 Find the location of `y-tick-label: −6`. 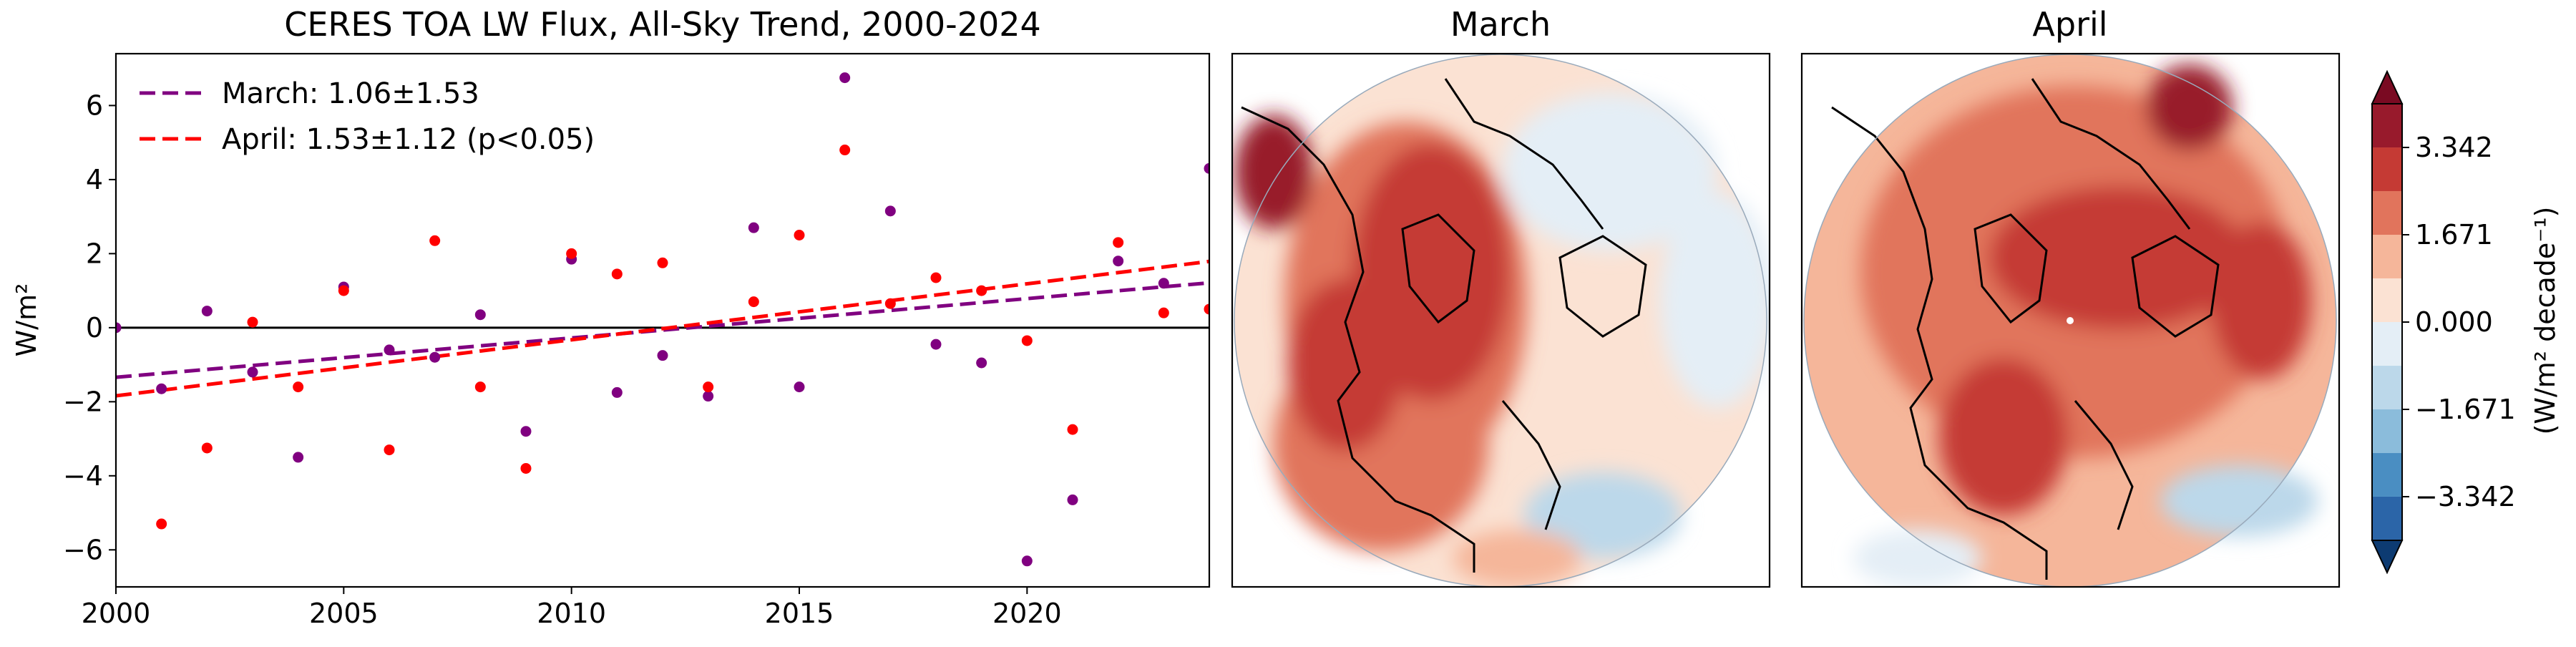

y-tick-label: −6 is located at coordinates (83, 549).